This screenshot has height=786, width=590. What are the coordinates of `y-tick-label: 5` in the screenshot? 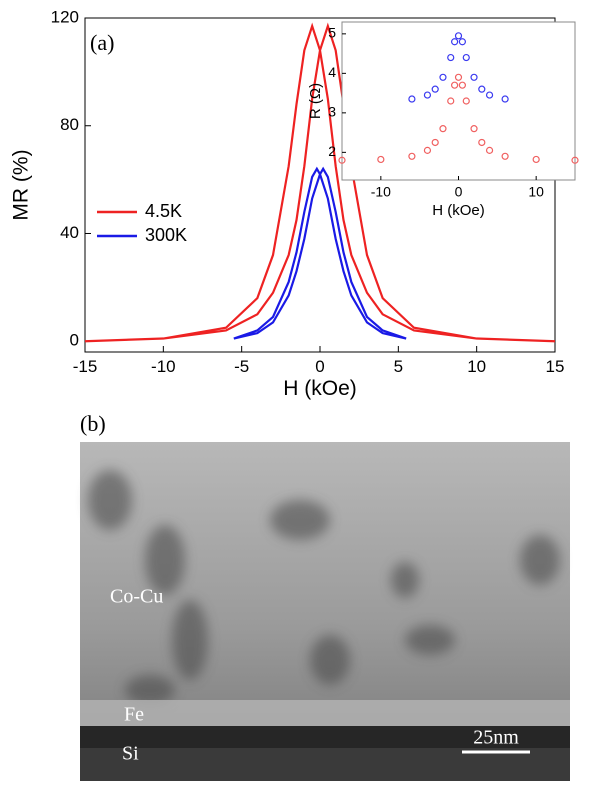 It's located at (332, 33).